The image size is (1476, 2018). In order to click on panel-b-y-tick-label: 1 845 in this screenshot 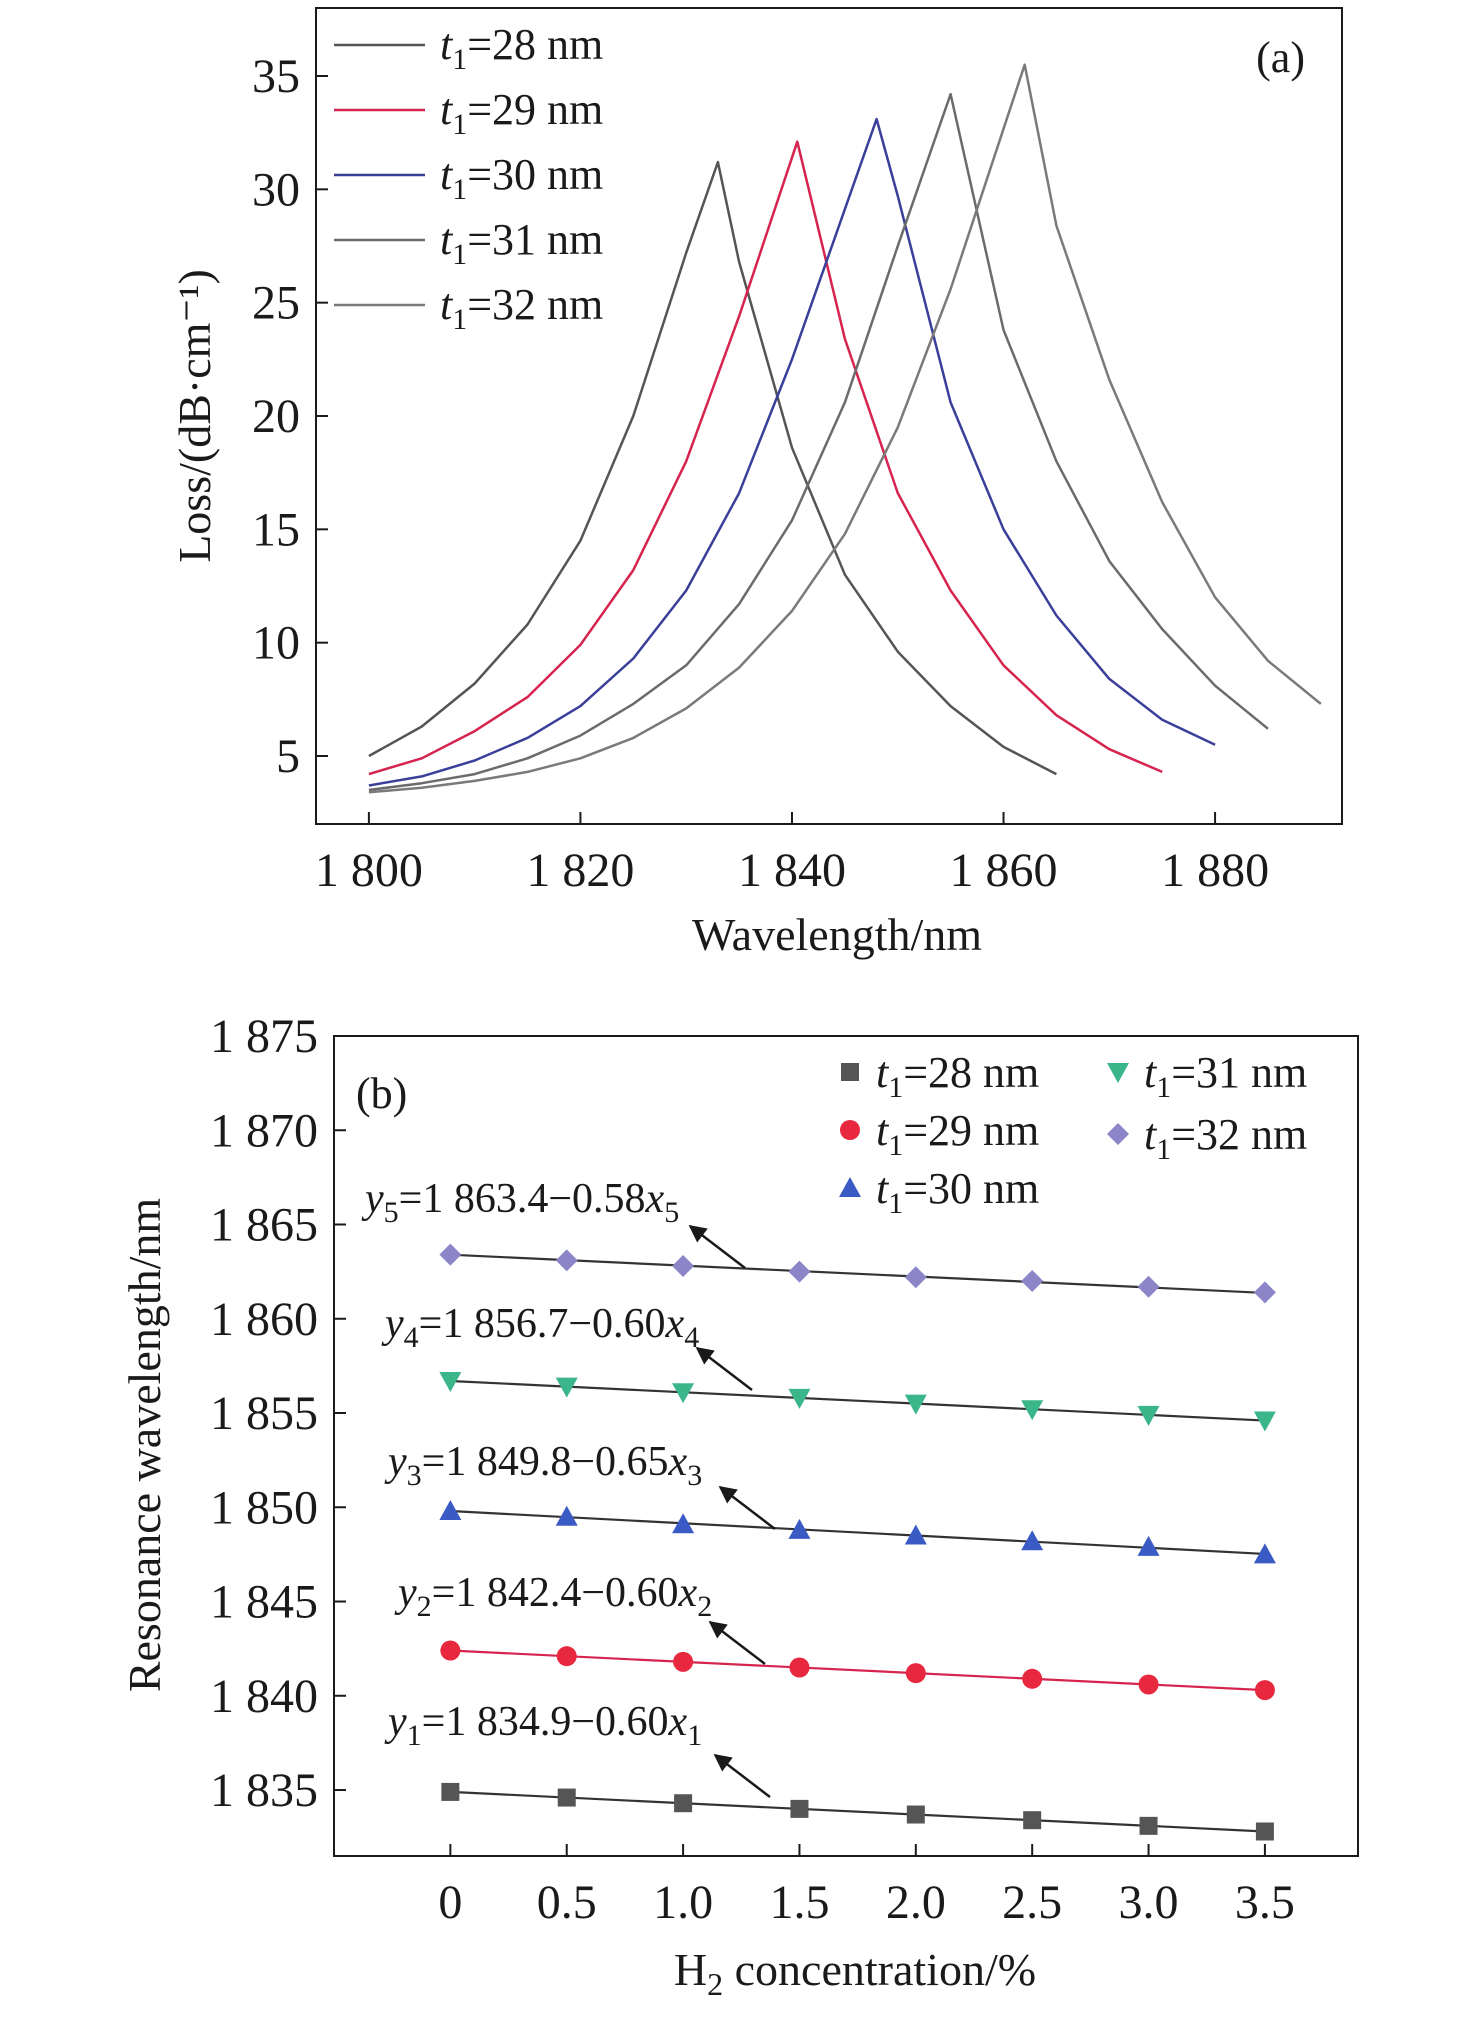, I will do `click(264, 1602)`.